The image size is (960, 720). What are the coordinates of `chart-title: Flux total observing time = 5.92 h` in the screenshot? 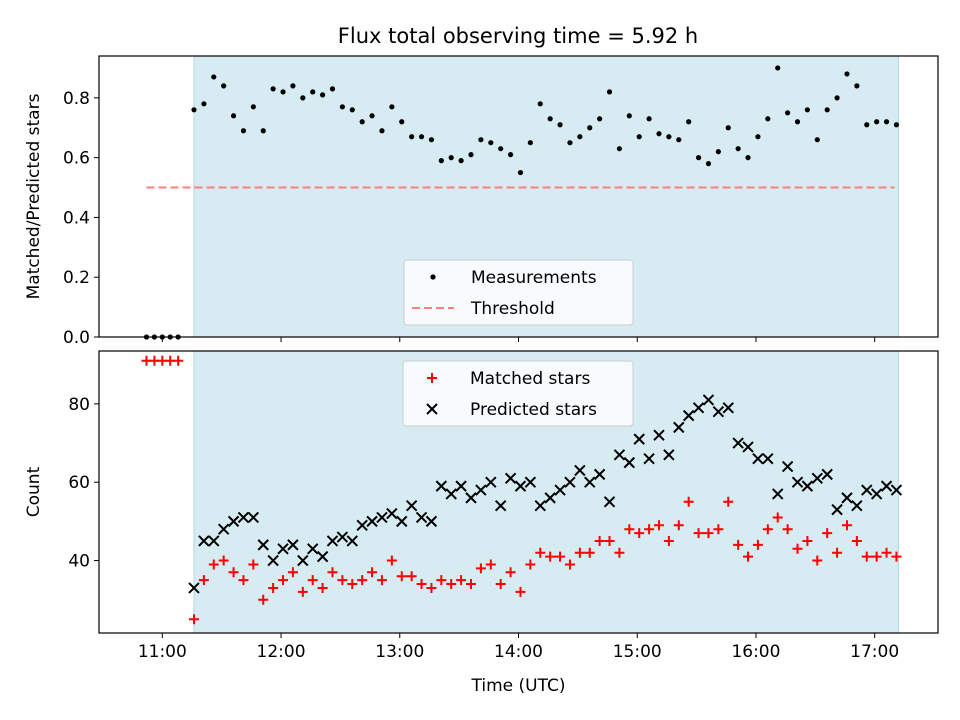 It's located at (518, 36).